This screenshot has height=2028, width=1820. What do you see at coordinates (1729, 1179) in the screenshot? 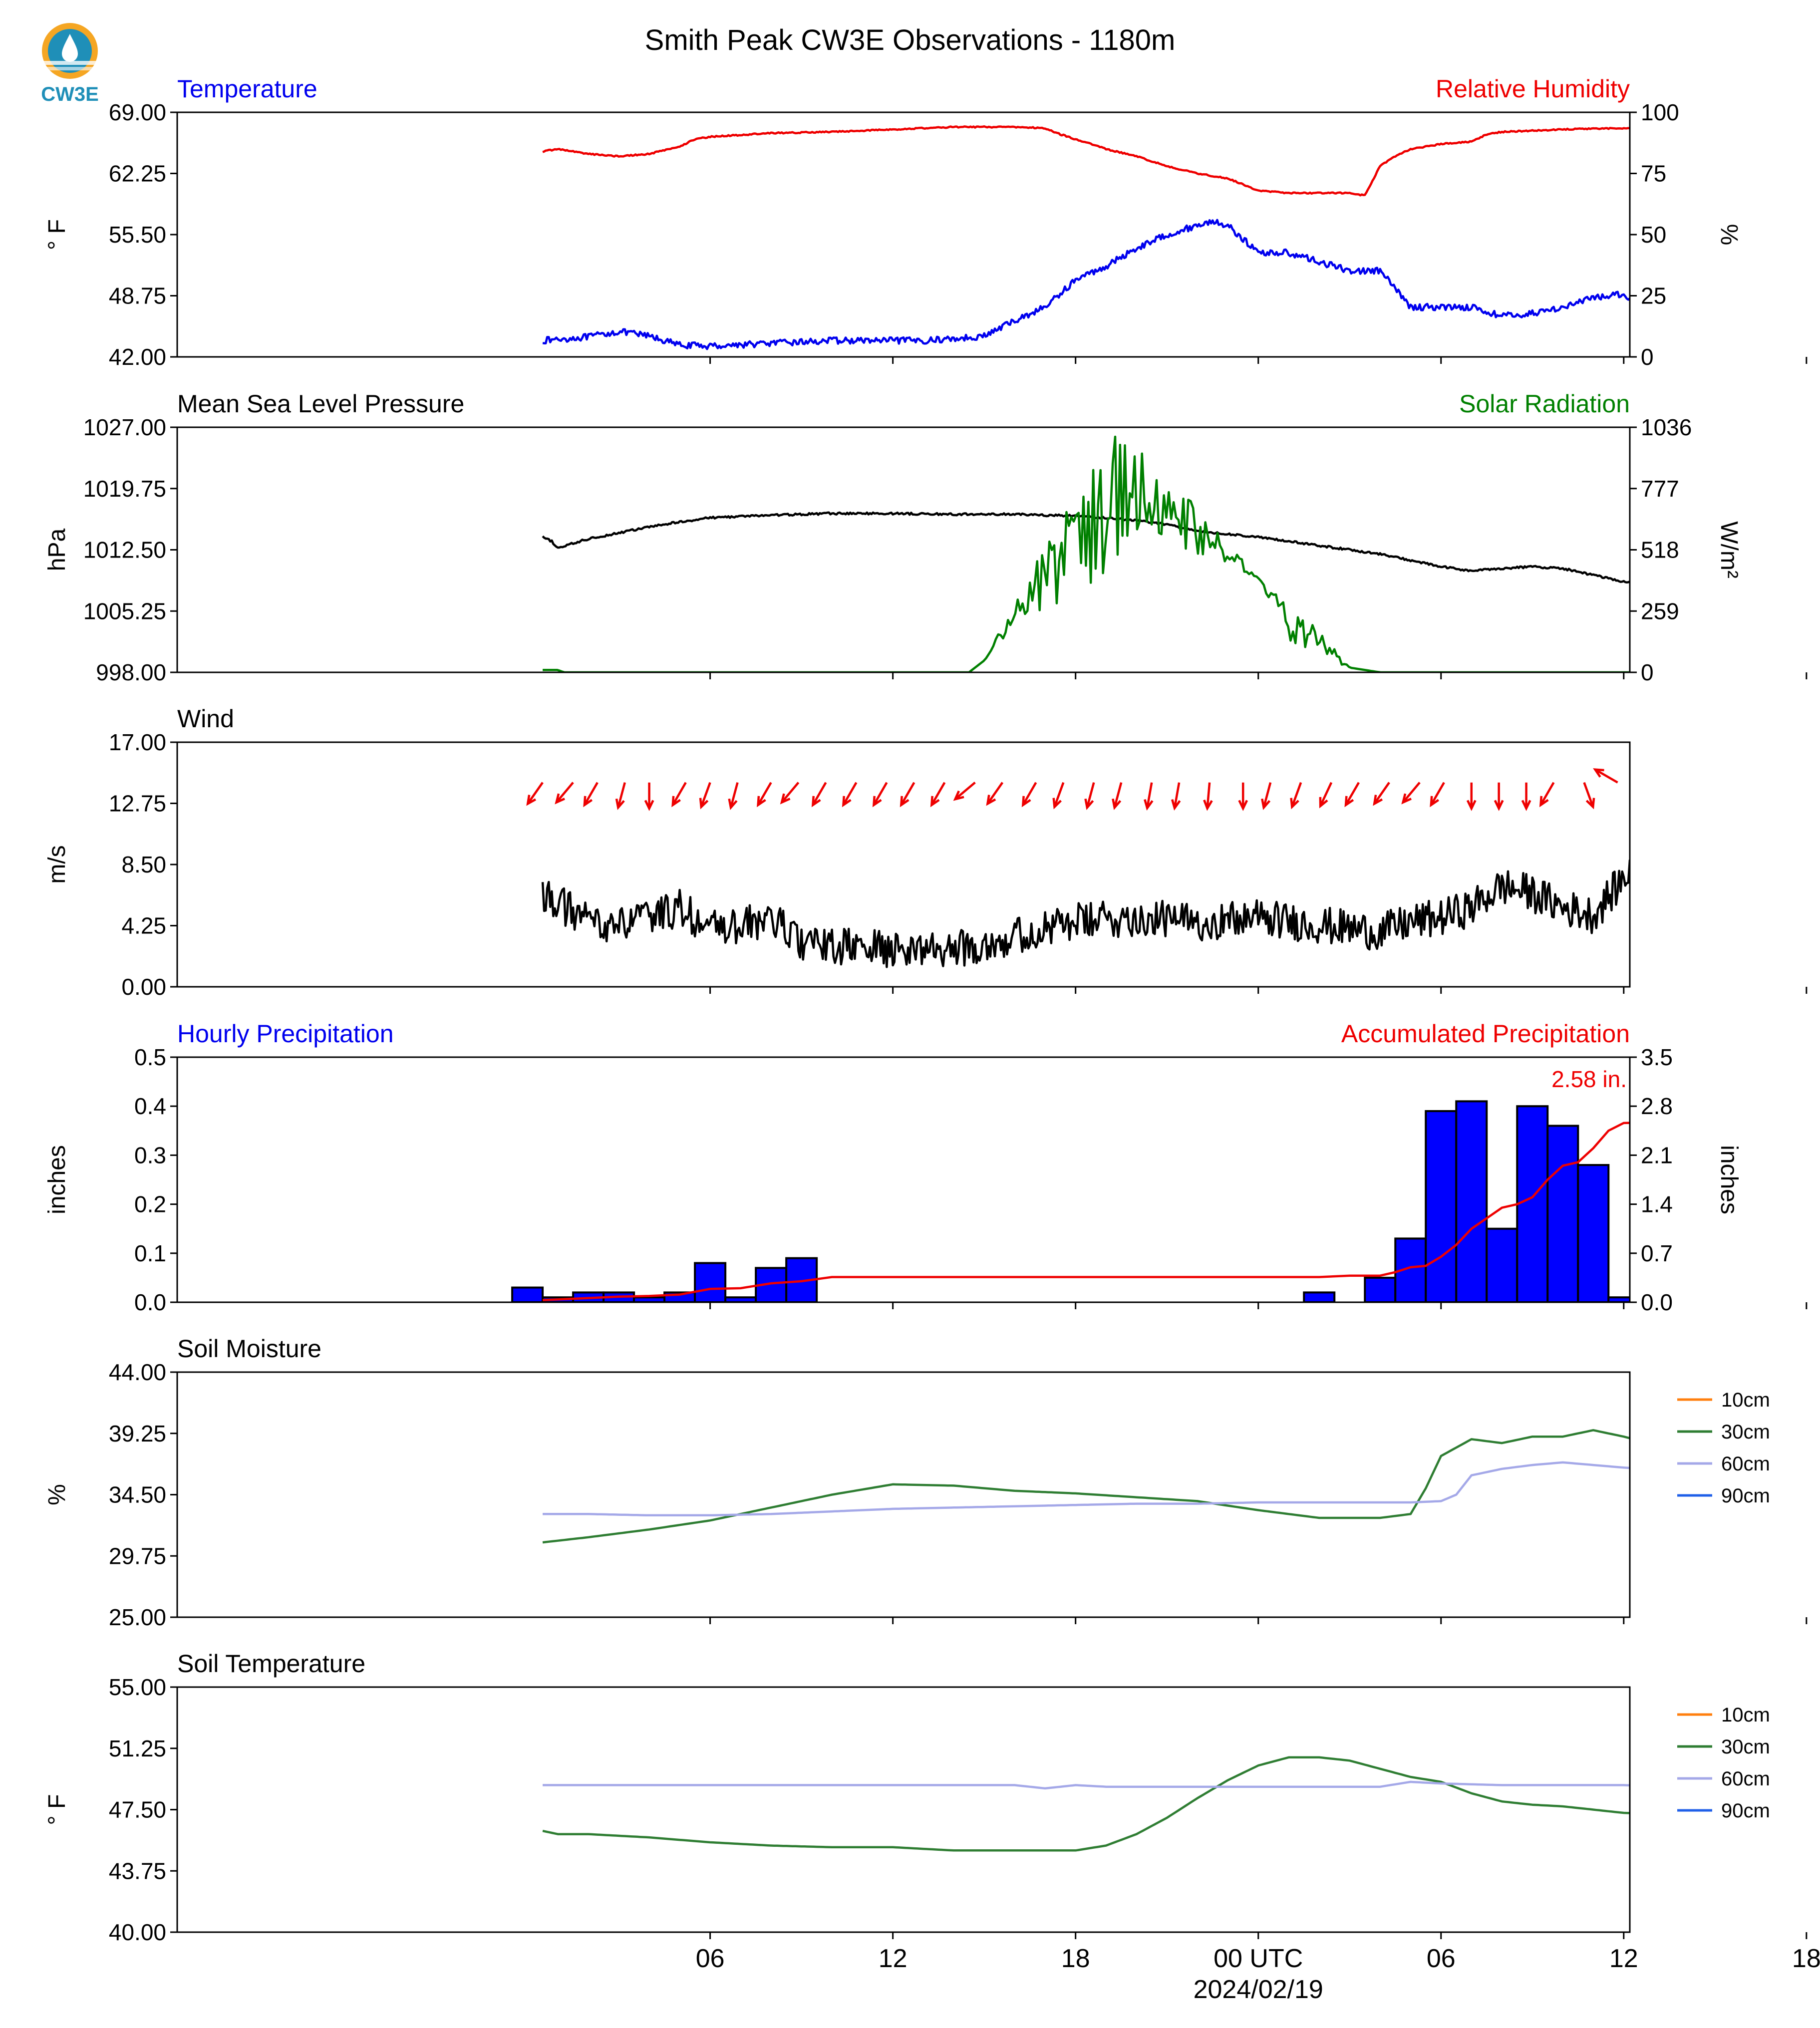
I see `y-axis-label-right: inches` at bounding box center [1729, 1179].